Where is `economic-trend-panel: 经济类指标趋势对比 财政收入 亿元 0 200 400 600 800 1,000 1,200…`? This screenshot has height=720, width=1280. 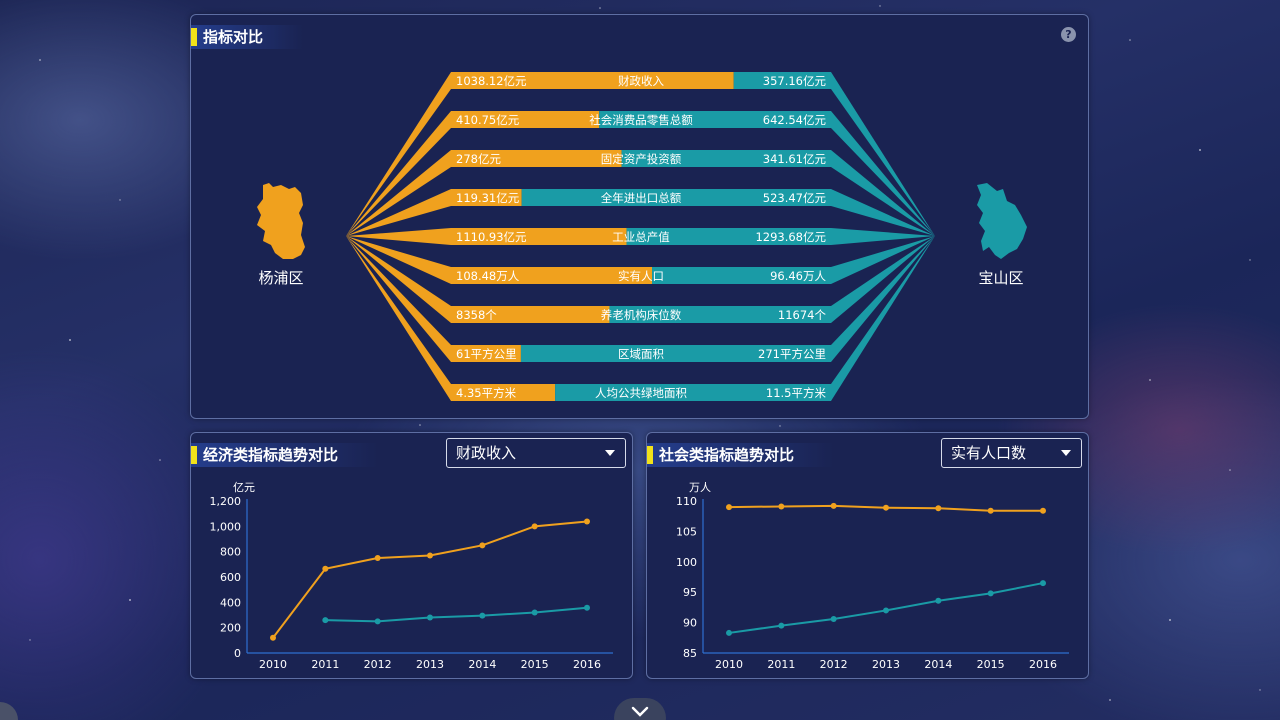
economic-trend-panel: 经济类指标趋势对比 财政收入 亿元 0 200 400 600 800 1,000 1,200… is located at coordinates (411, 555).